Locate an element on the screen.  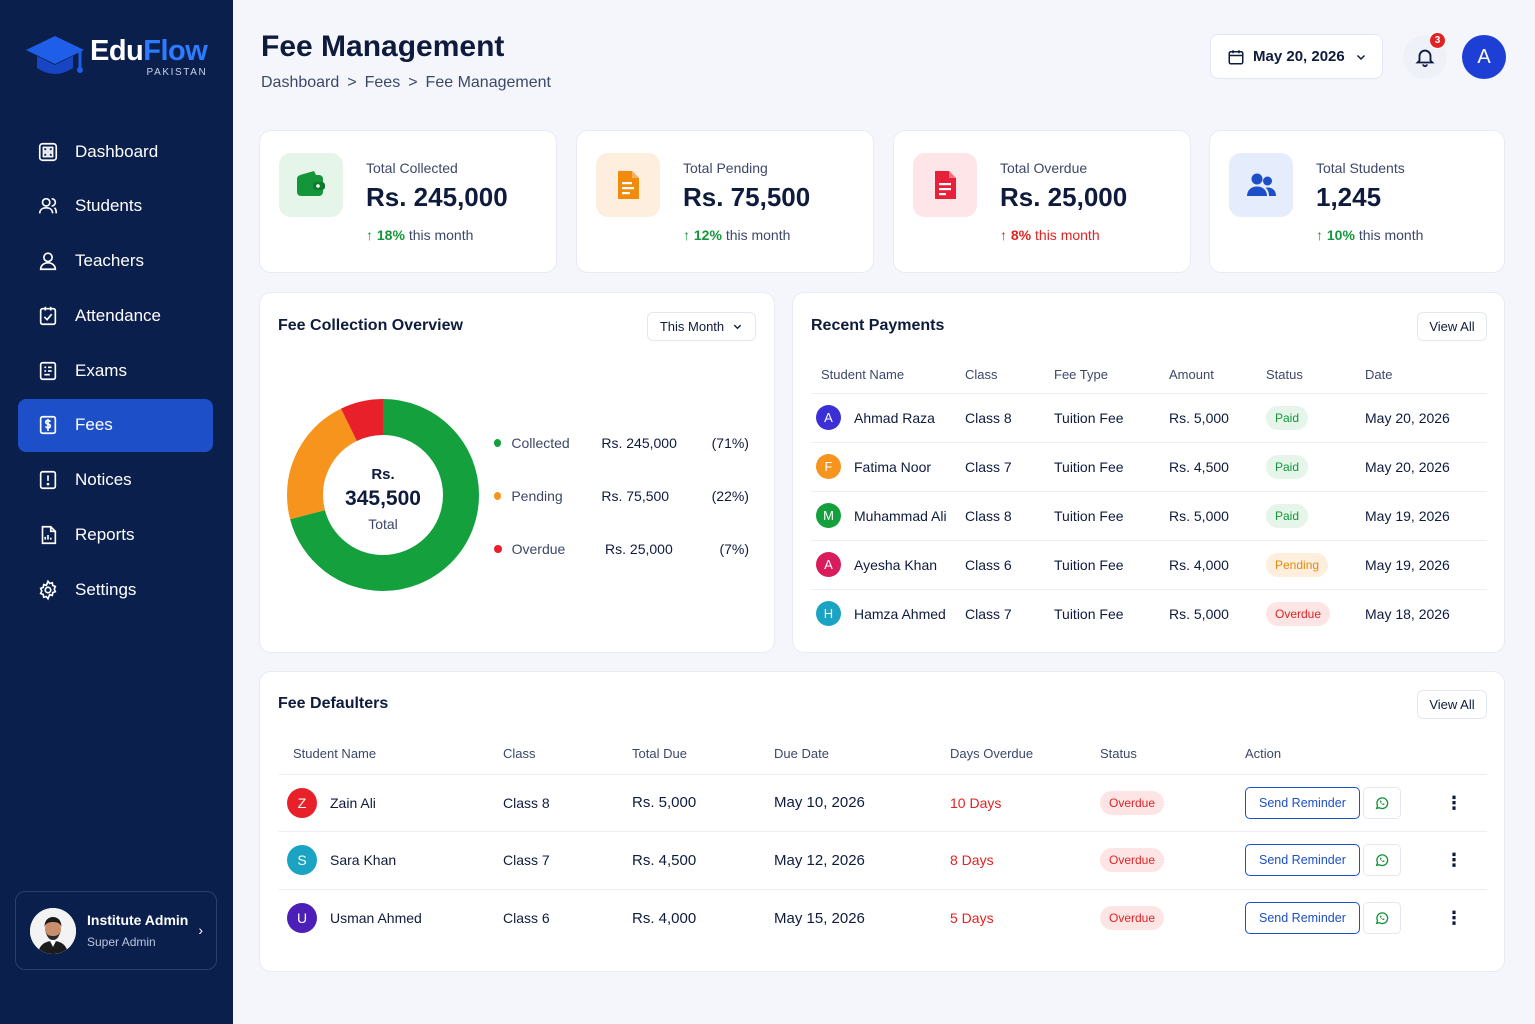
users-icon is located at coordinates (1261, 185).